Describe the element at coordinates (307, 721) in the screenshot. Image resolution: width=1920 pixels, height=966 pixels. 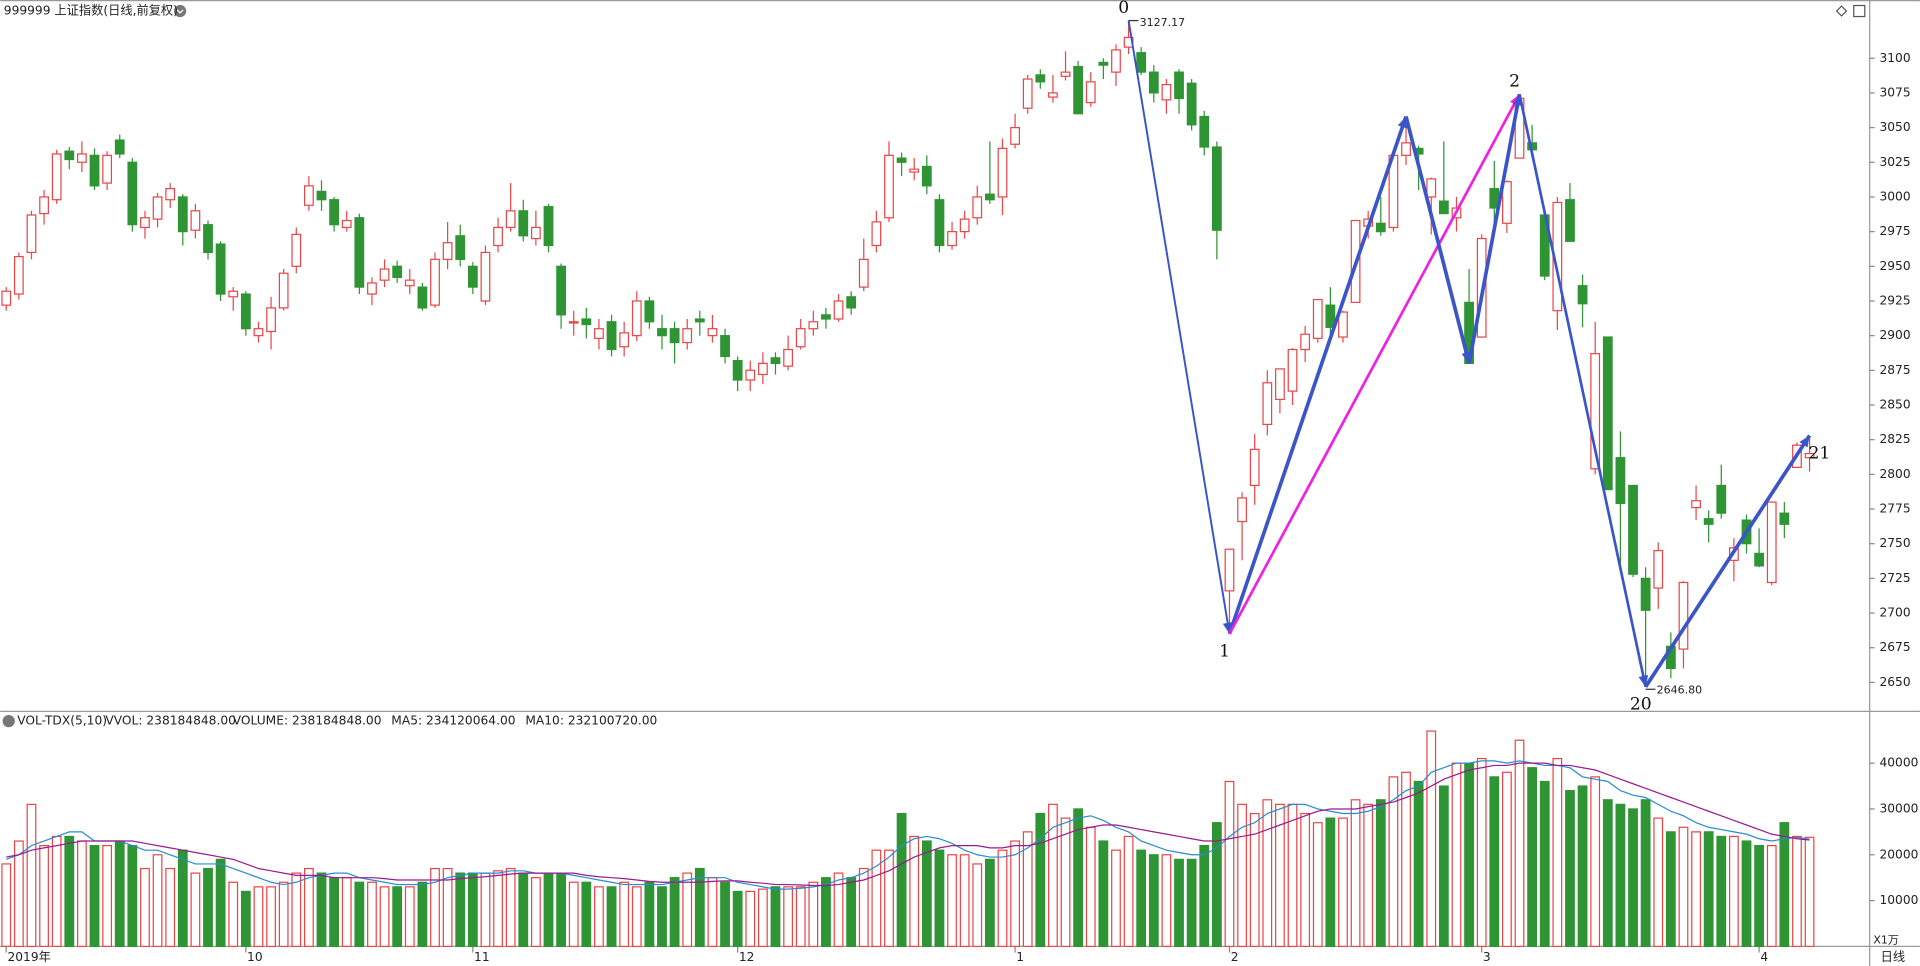
I see `legend-entry: VOLUME: 238184848.00` at that location.